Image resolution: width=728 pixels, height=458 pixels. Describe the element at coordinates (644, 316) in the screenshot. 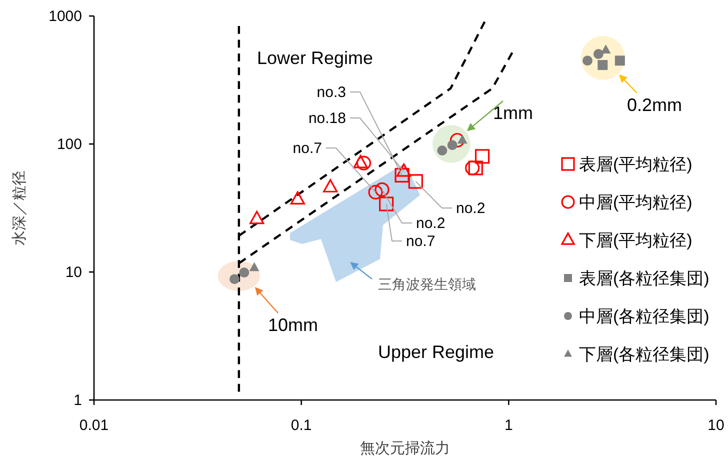

I see `legend-label: 中層(各粒径集団)` at that location.